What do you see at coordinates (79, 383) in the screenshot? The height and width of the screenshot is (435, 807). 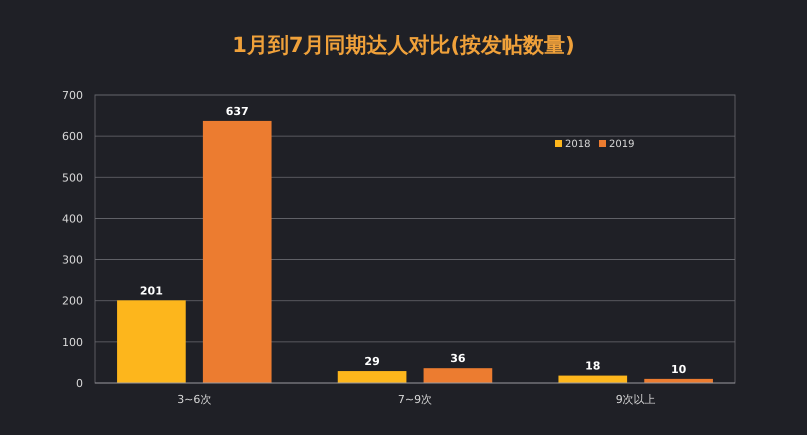 I see `y-tick-label: 0` at bounding box center [79, 383].